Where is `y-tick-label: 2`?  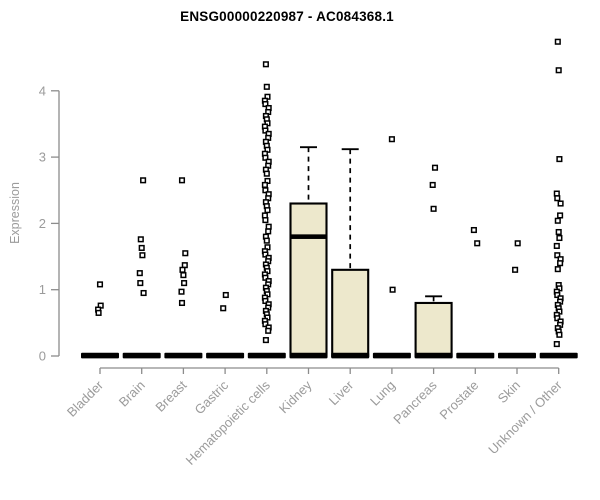 y-tick-label: 2 is located at coordinates (42, 223).